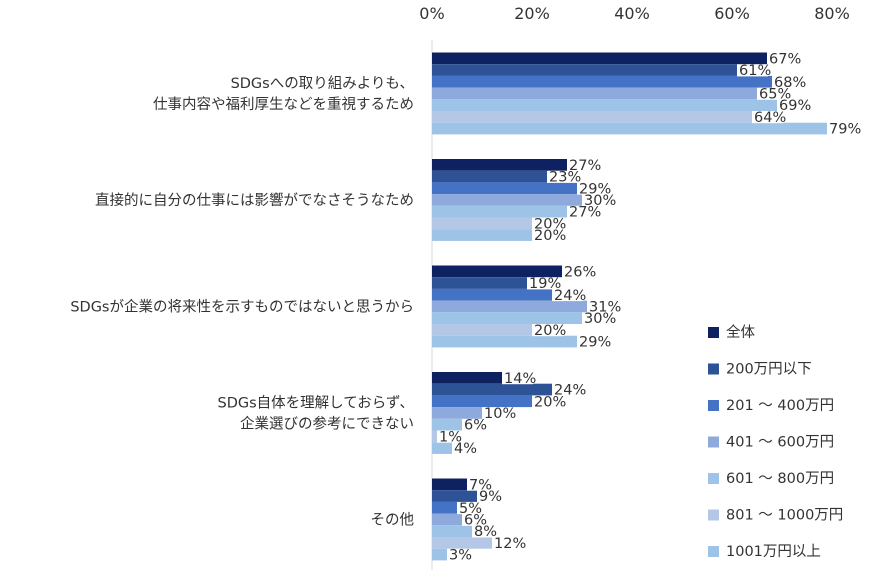 This screenshot has height=576, width=877. What do you see at coordinates (732, 13) in the screenshot?
I see `x-tick-label: 60%` at bounding box center [732, 13].